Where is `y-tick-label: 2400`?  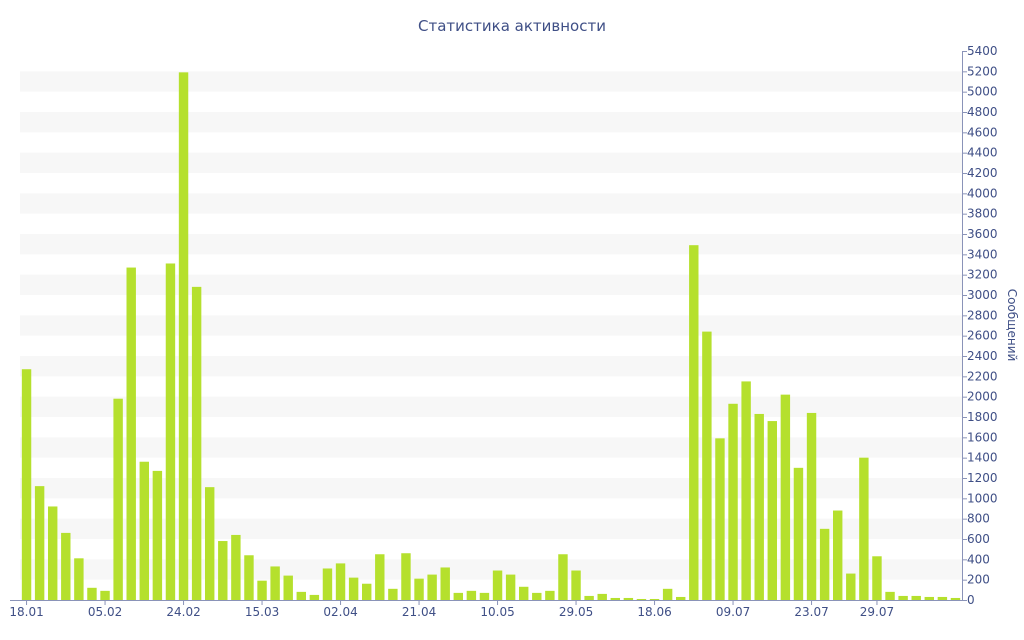
y-tick-label: 2400 is located at coordinates (982, 356).